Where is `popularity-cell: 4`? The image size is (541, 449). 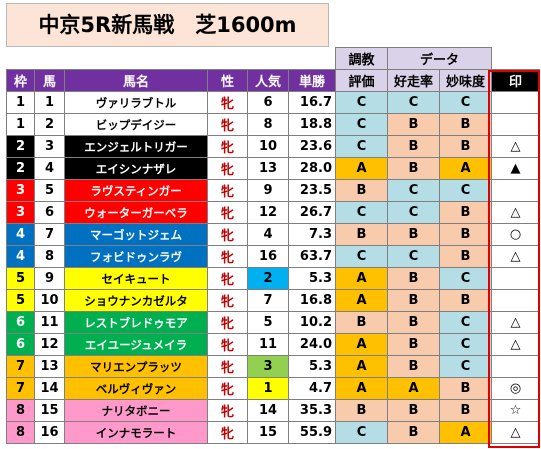
popularity-cell: 4 is located at coordinates (268, 234).